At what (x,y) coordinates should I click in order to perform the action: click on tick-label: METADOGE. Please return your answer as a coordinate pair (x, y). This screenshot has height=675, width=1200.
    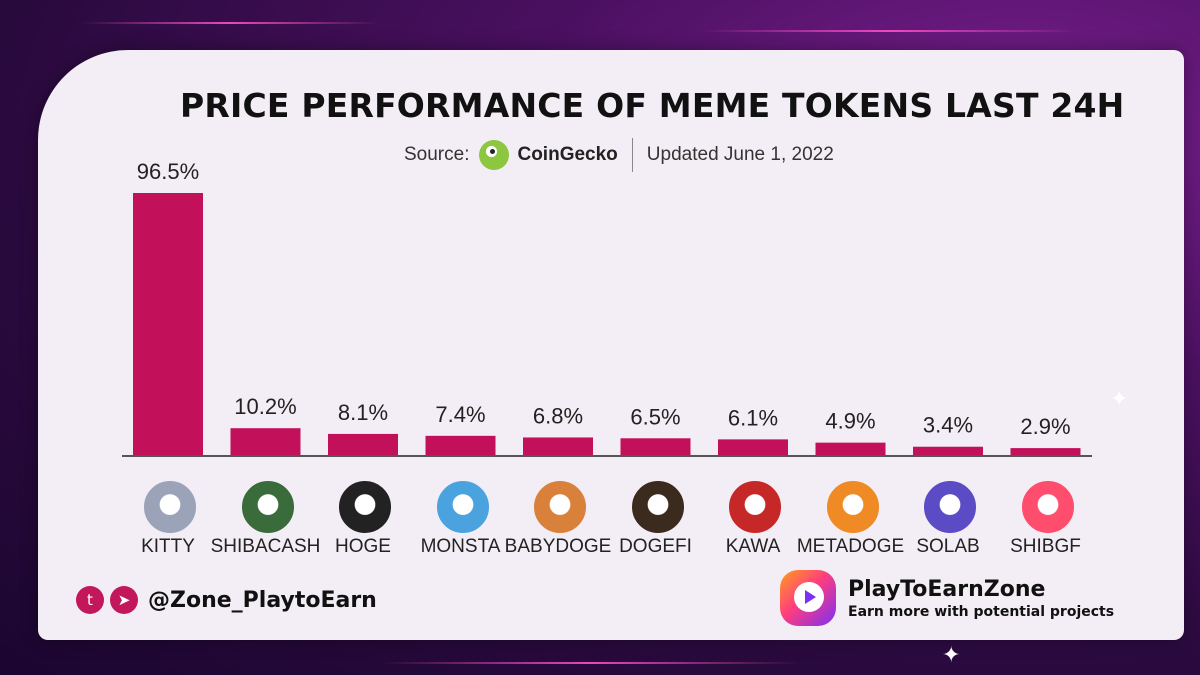
    Looking at the image, I should click on (850, 546).